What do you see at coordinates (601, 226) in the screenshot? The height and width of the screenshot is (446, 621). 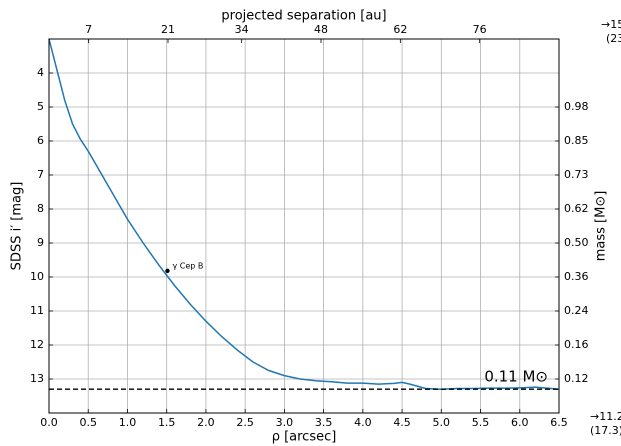 I see `y2-axis-title: mass [M⊙]` at bounding box center [601, 226].